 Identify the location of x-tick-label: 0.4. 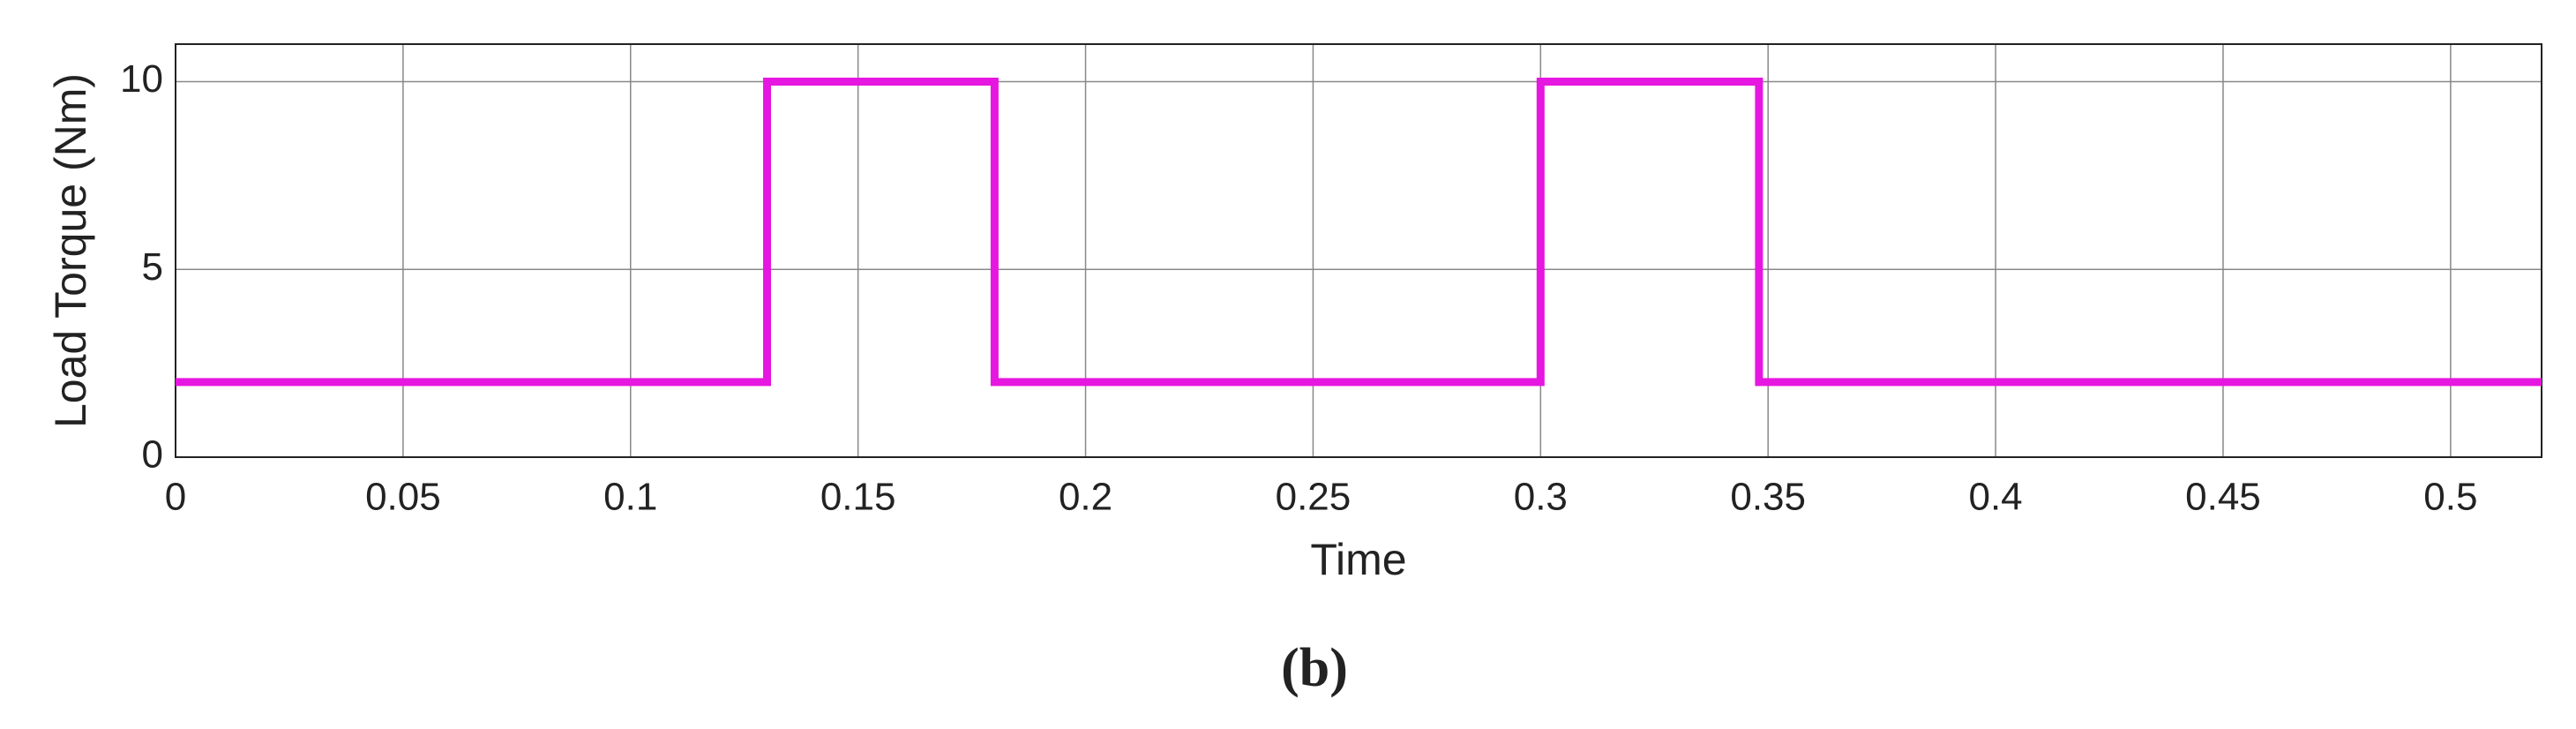
(1995, 498).